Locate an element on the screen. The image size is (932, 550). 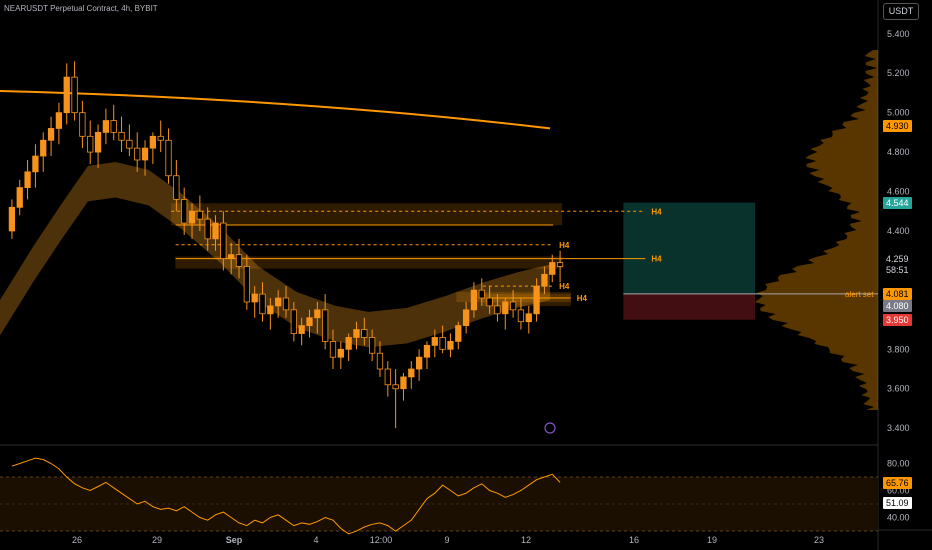
time-tick-label: 26 is located at coordinates (77, 540).